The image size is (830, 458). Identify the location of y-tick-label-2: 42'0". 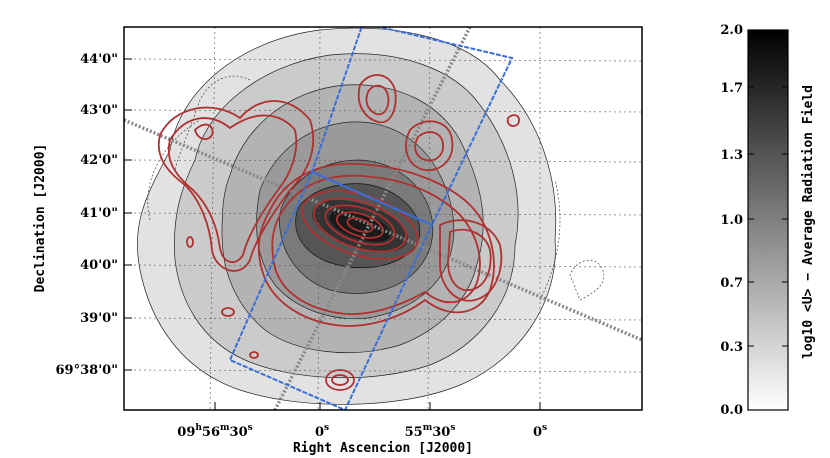
(99, 160).